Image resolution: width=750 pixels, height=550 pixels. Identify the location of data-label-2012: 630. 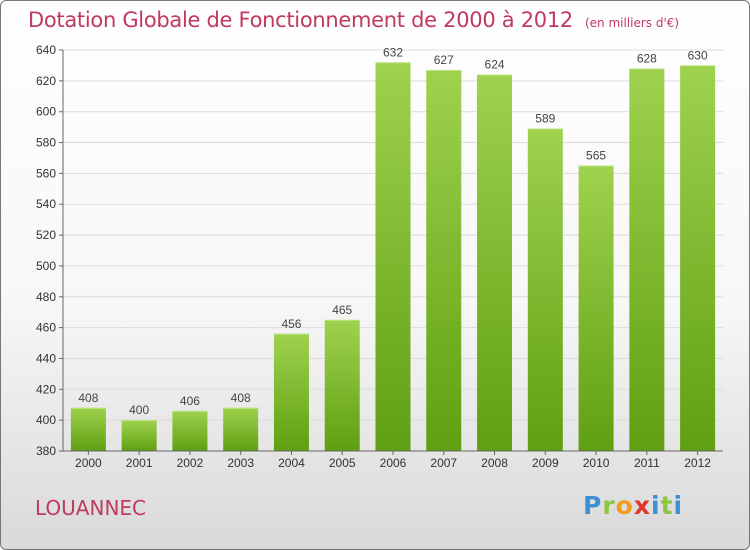
(698, 55).